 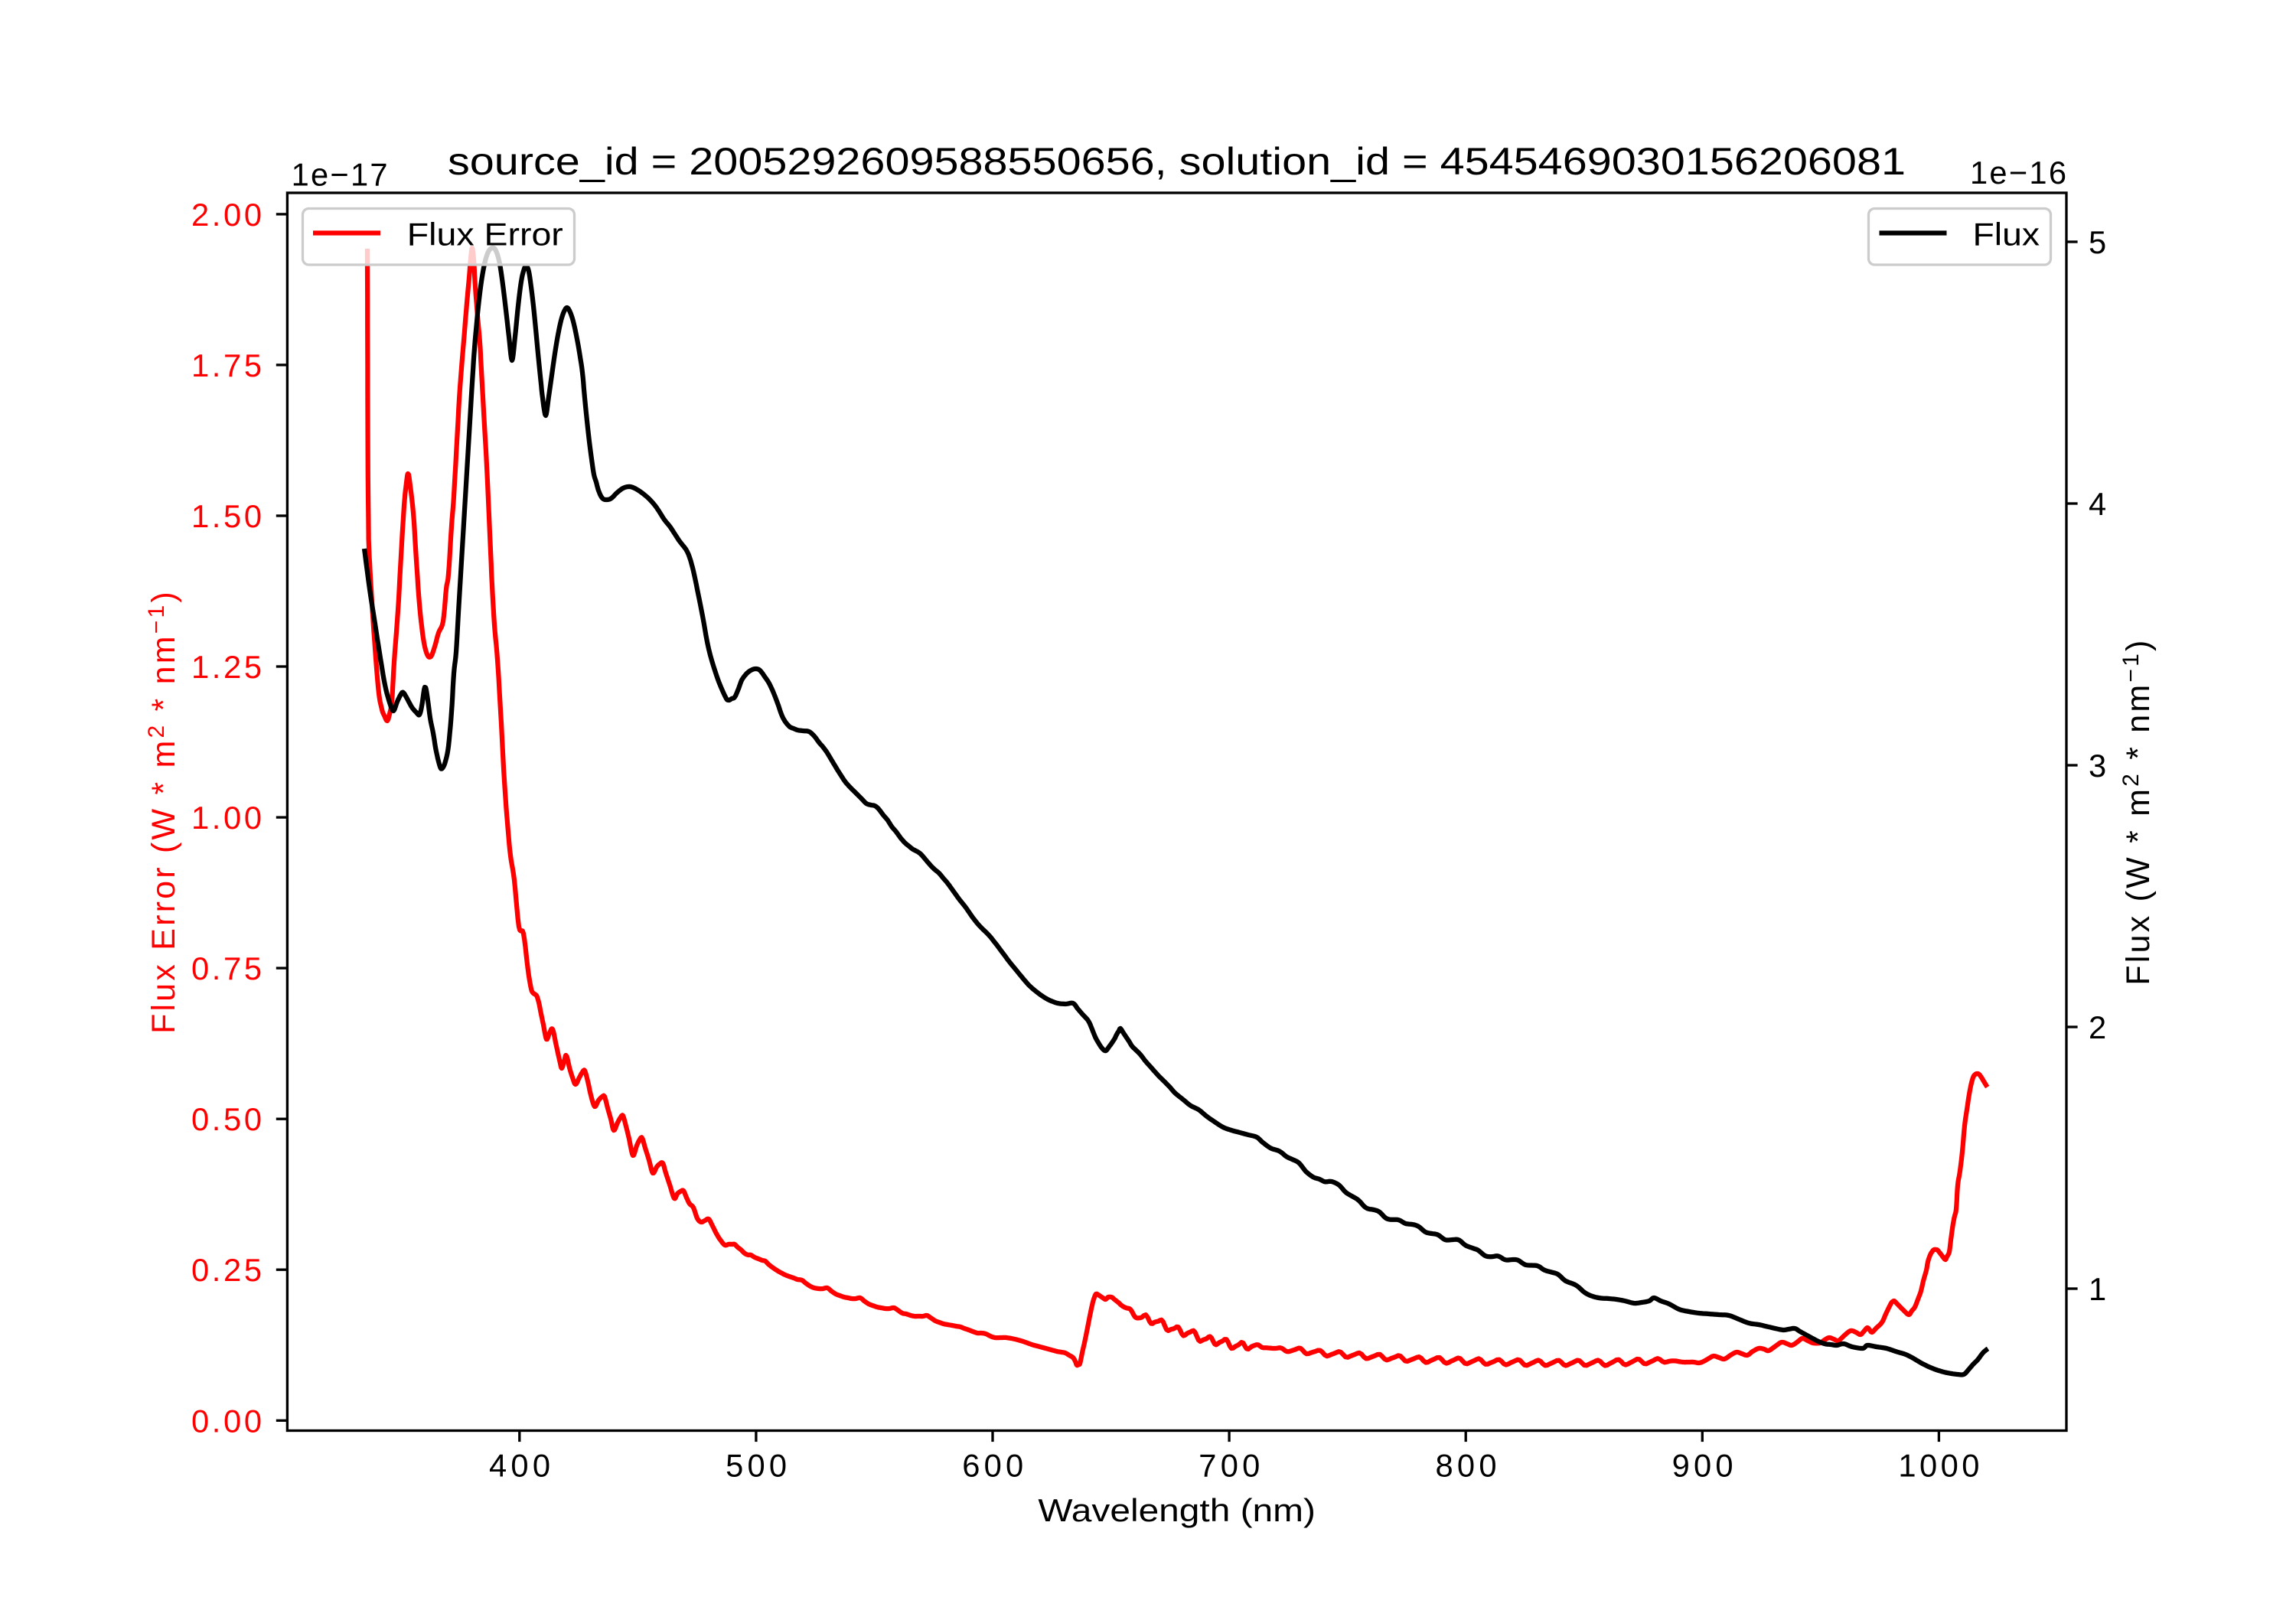 I want to click on svg-text: 0.50, so click(x=226, y=1119).